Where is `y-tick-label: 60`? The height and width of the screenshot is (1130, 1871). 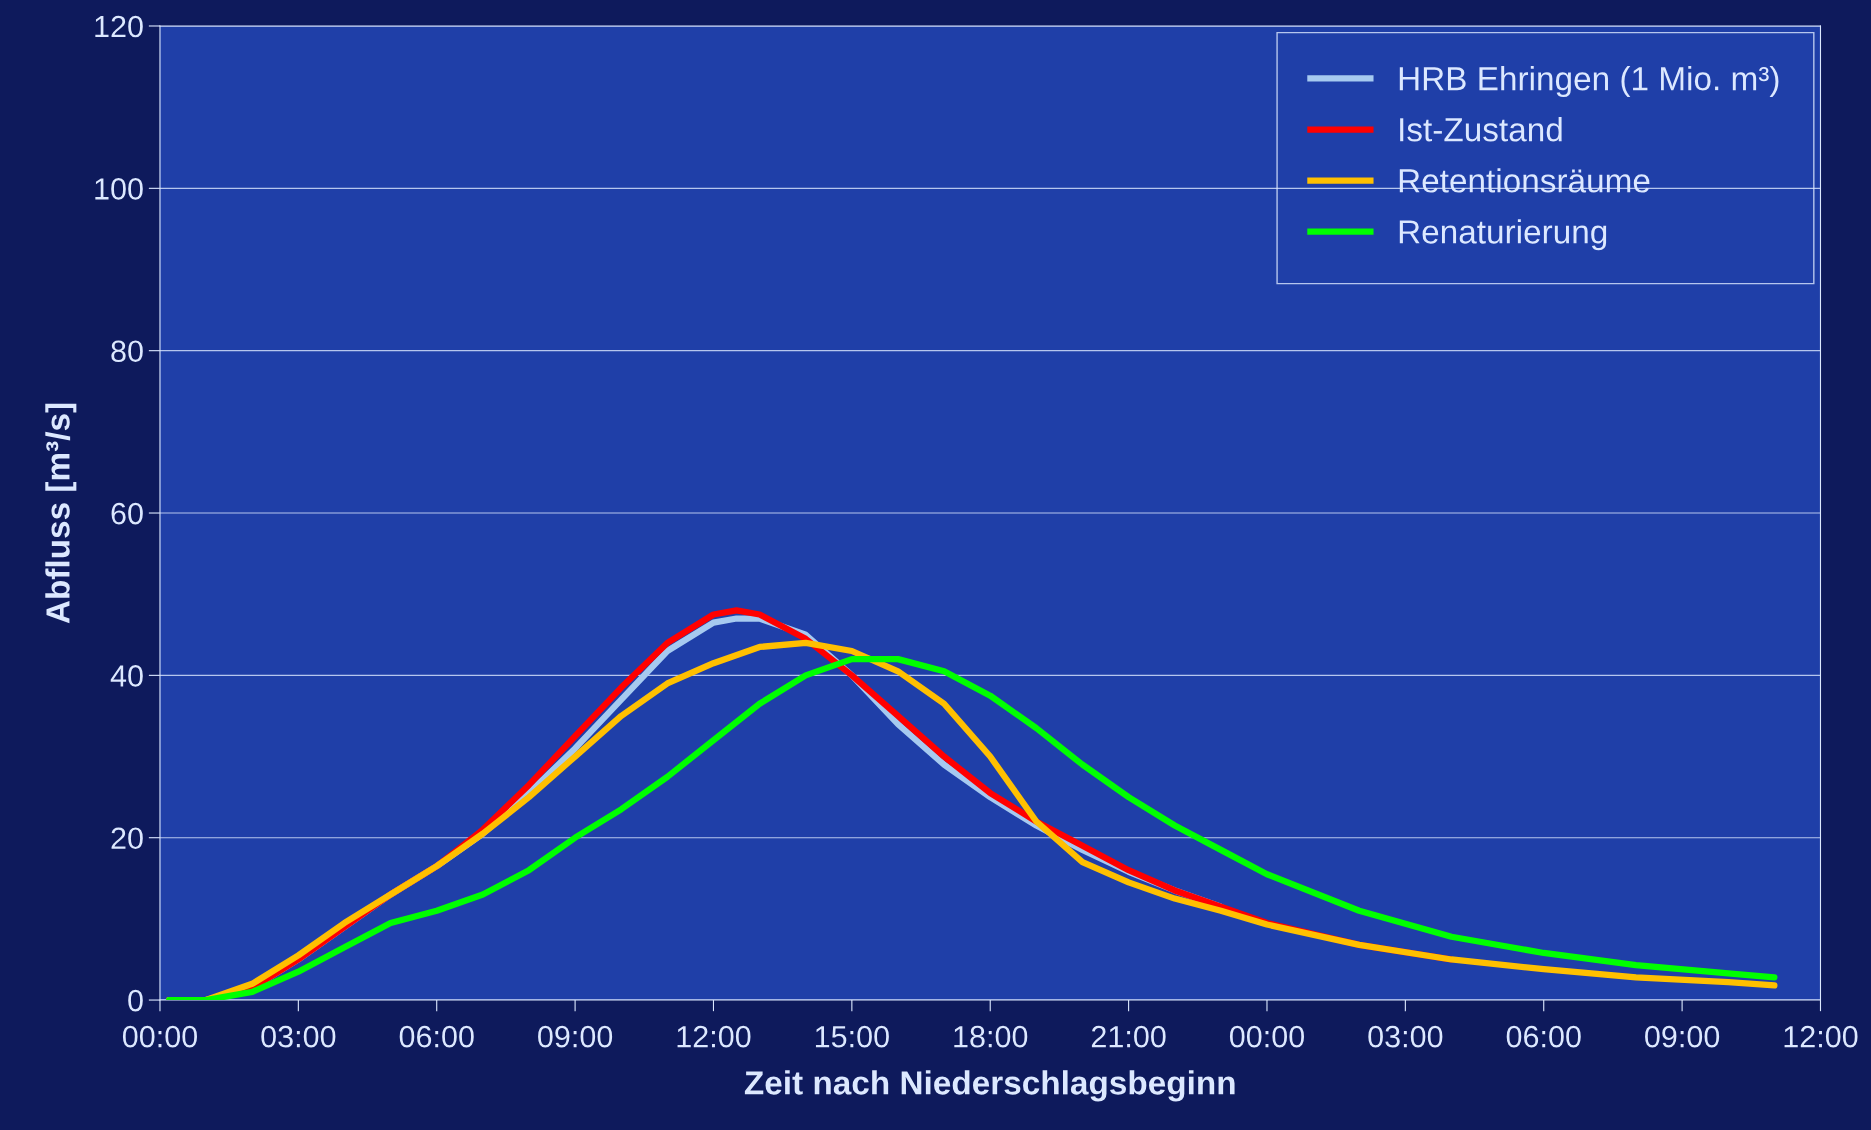
y-tick-label: 60 is located at coordinates (127, 513).